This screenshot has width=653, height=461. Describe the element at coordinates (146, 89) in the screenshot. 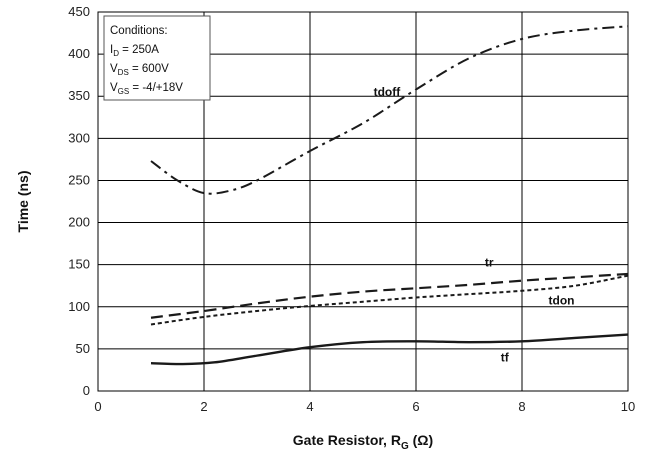

I see `condition-vgs: VGS = -4/+18V` at that location.